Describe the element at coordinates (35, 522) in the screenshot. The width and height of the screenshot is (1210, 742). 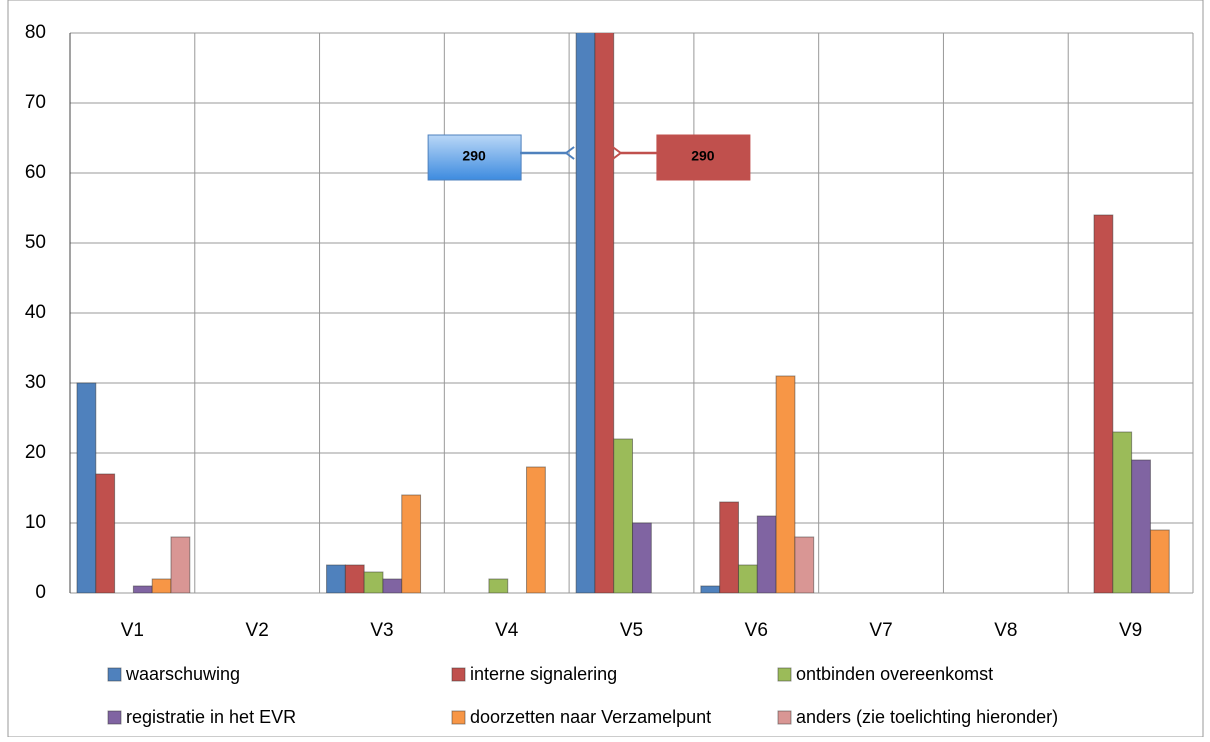
I see `y-tick-label: 10` at that location.